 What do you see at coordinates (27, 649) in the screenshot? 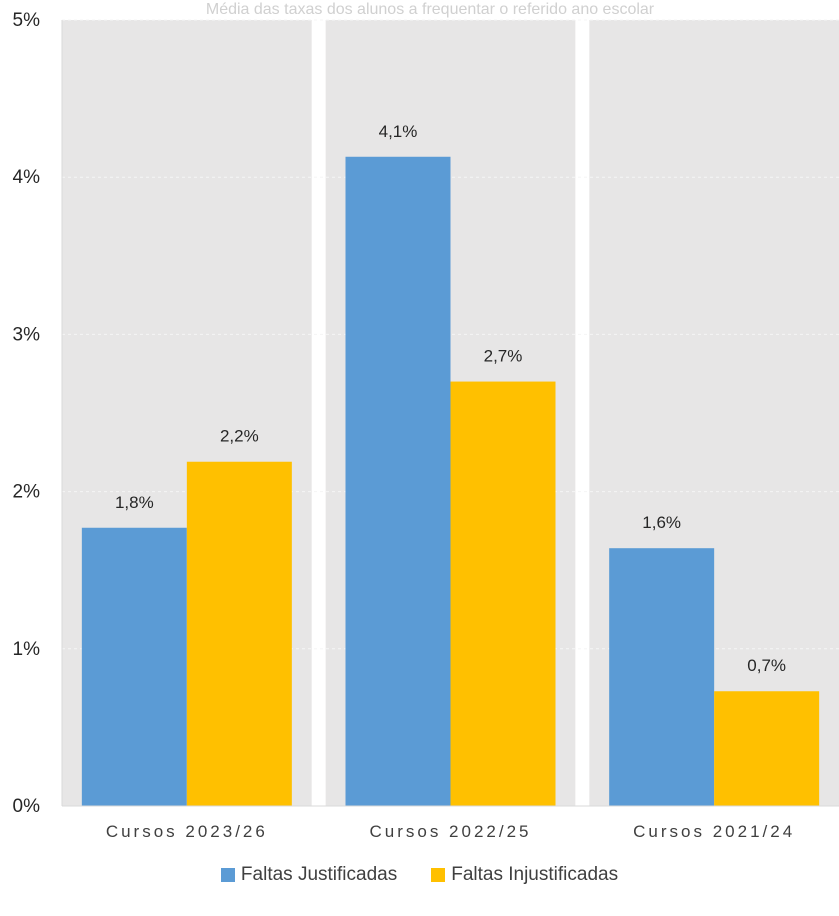
I see `y-tick-label: 1%` at bounding box center [27, 649].